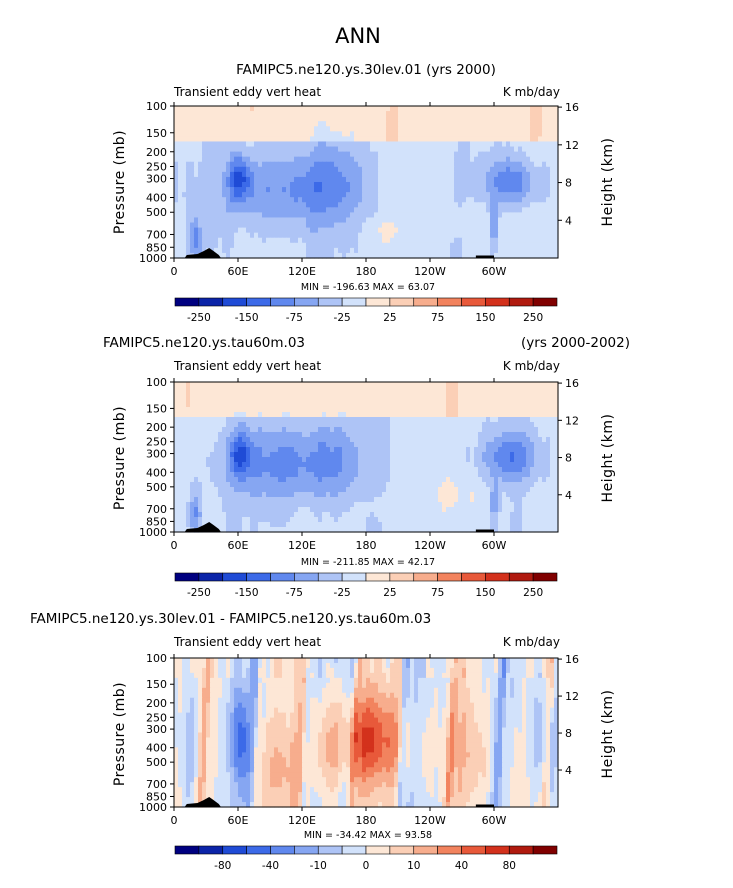  I want to click on x-tick-label: 60W, so click(494, 271).